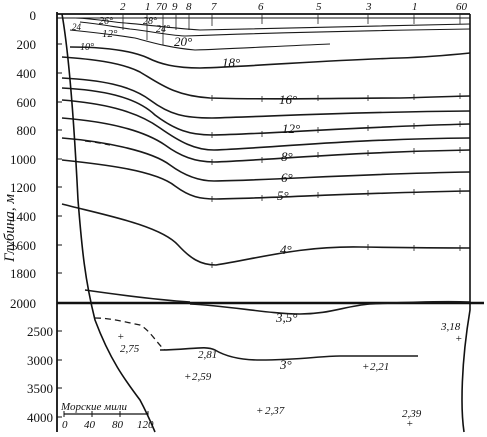 This screenshot has width=487, height=437. What do you see at coordinates (287, 156) in the screenshot?
I see `isotherm-label: 8°` at bounding box center [287, 156].